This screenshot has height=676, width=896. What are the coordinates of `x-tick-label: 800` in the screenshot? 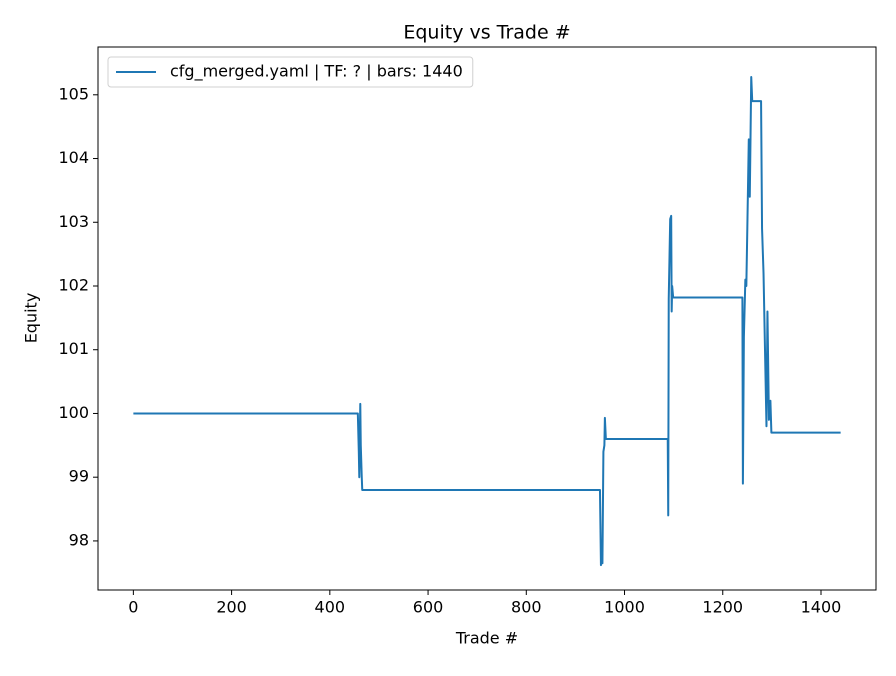 It's located at (526, 607).